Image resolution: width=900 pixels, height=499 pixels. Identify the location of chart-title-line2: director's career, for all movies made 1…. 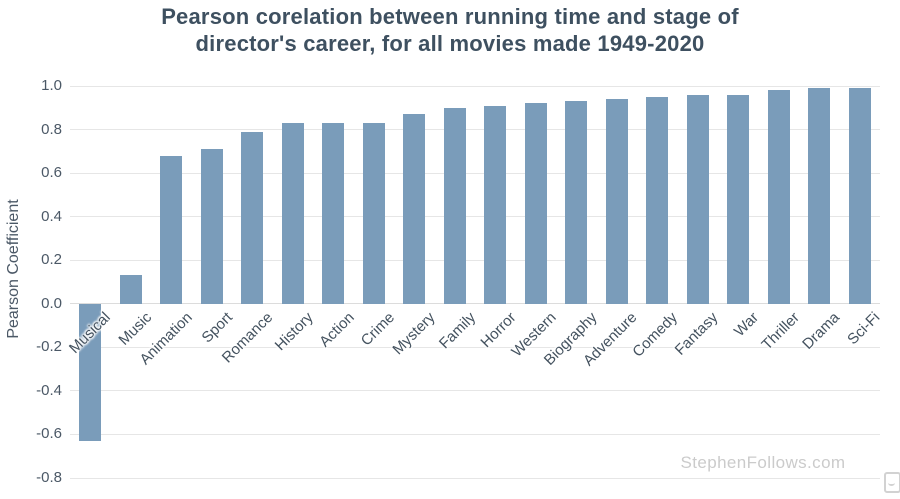
(450, 43).